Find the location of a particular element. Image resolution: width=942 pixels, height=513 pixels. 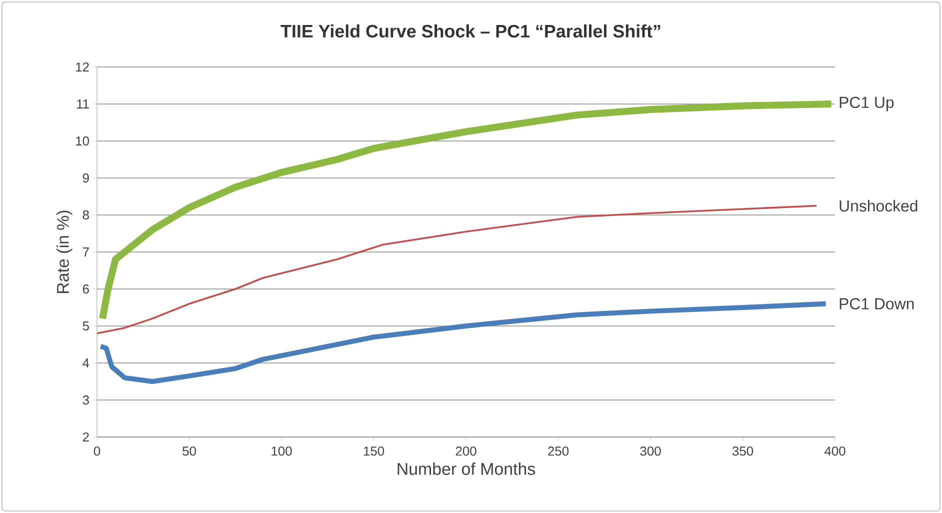

y-tick-label: 8 is located at coordinates (85, 215).